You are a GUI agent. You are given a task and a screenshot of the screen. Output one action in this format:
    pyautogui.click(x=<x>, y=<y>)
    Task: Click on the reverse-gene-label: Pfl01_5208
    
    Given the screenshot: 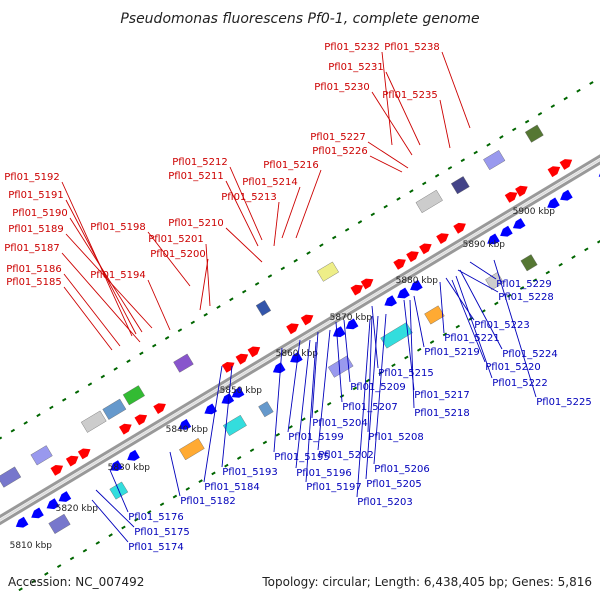 What is the action you would take?
    pyautogui.click(x=396, y=437)
    